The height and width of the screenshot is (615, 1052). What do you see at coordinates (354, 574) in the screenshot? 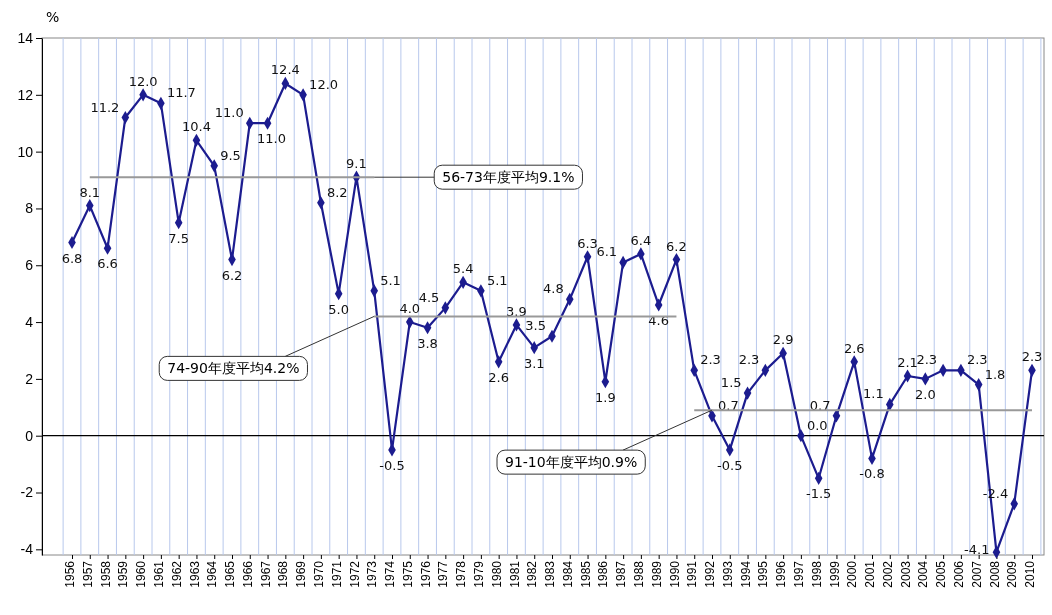
I see `x-tick-label: 1972` at bounding box center [354, 574].